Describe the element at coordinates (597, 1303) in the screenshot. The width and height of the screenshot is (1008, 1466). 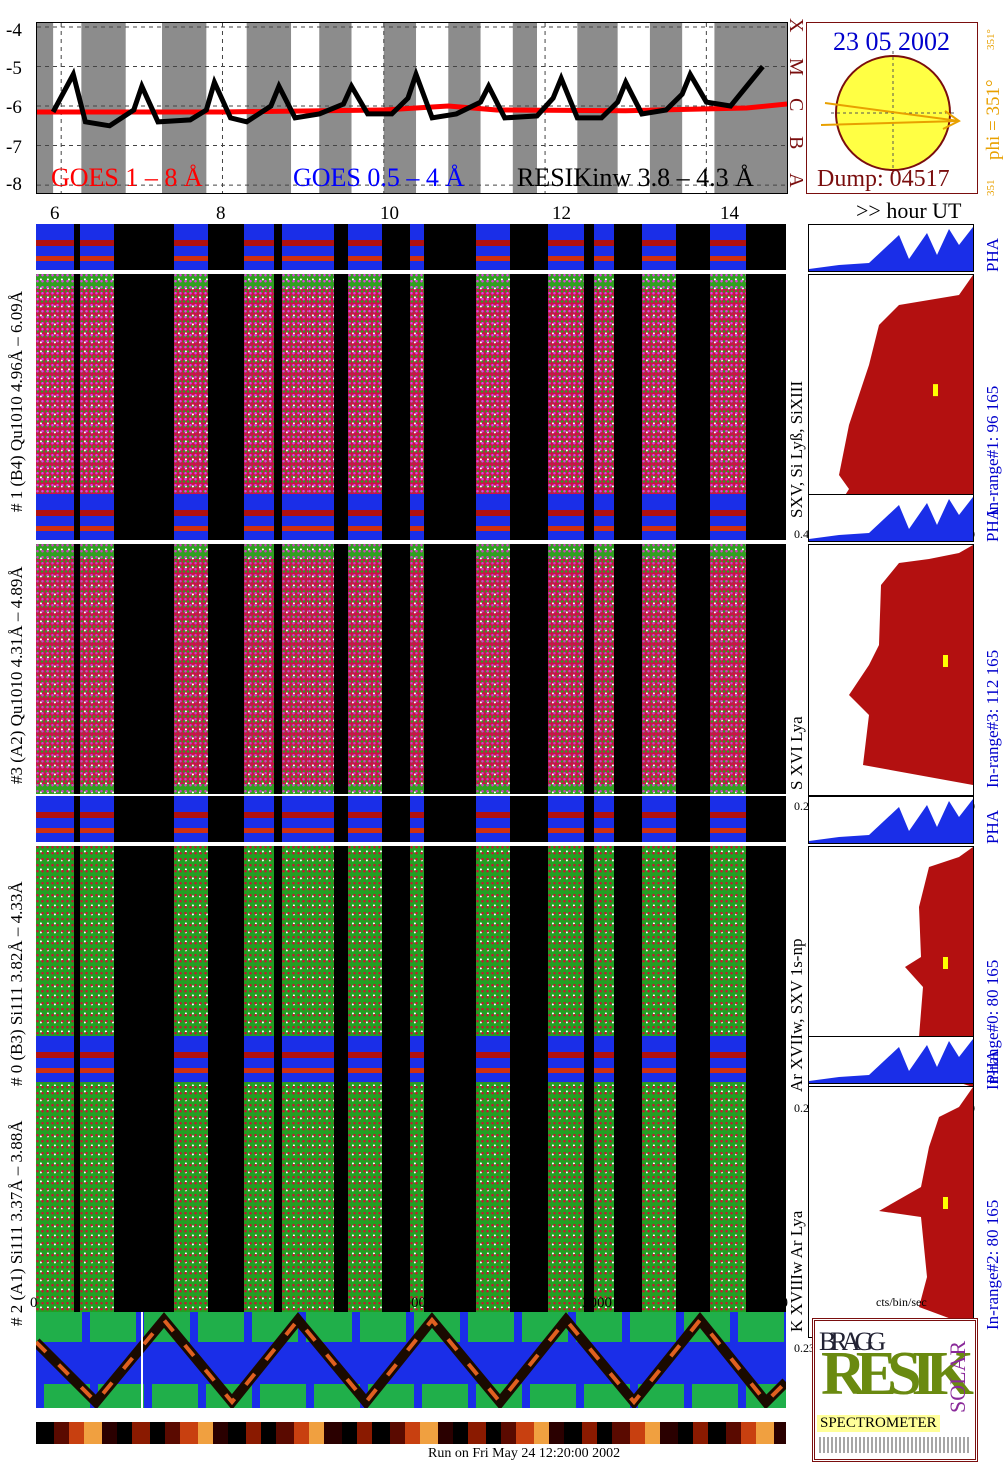
I see `bottom-tick-3000: 3000` at that location.